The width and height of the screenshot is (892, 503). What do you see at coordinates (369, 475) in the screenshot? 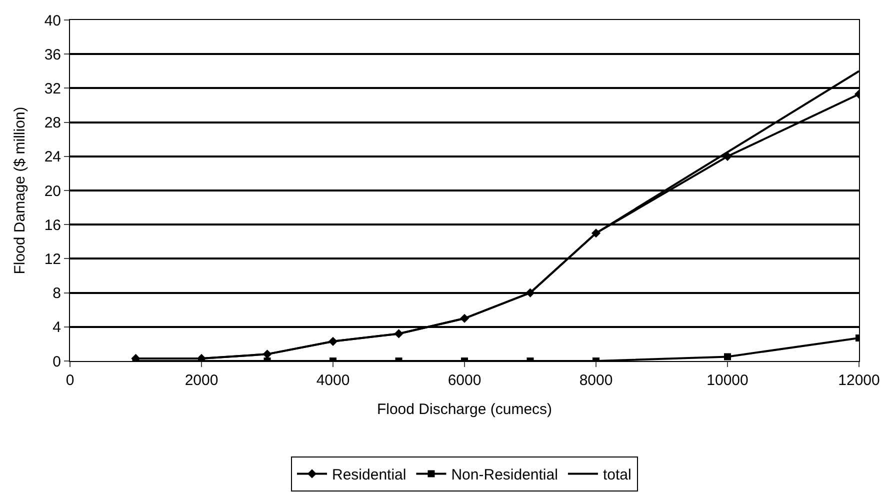
I see `legend-label: Residential` at bounding box center [369, 475].